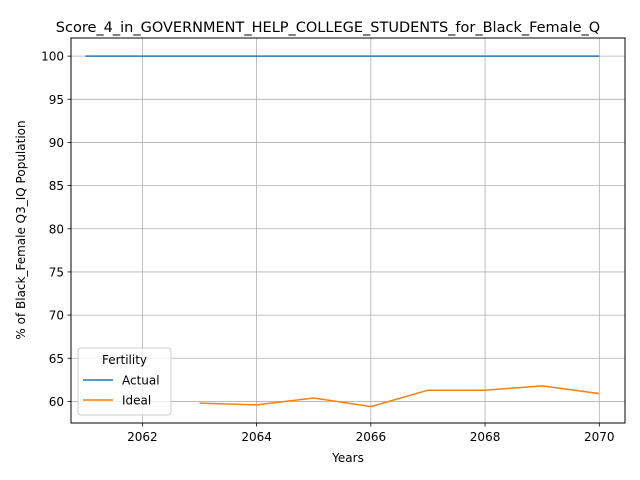  What do you see at coordinates (142, 437) in the screenshot?
I see `x-tick-label: 2062` at bounding box center [142, 437].